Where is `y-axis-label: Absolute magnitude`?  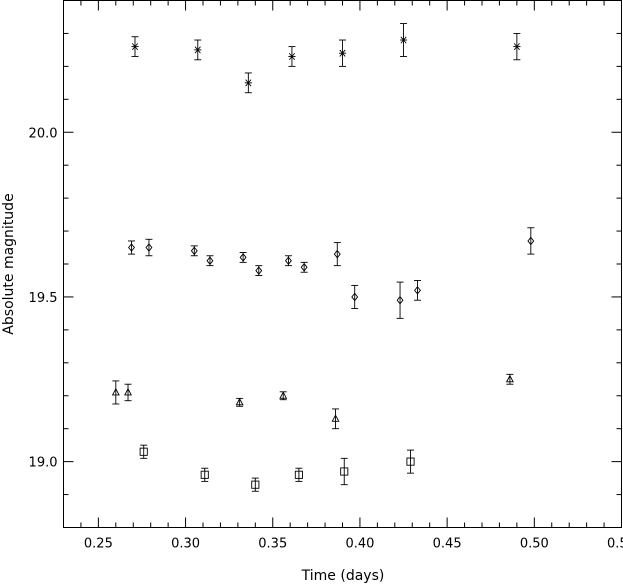 y-axis-label: Absolute magnitude is located at coordinates (9, 263).